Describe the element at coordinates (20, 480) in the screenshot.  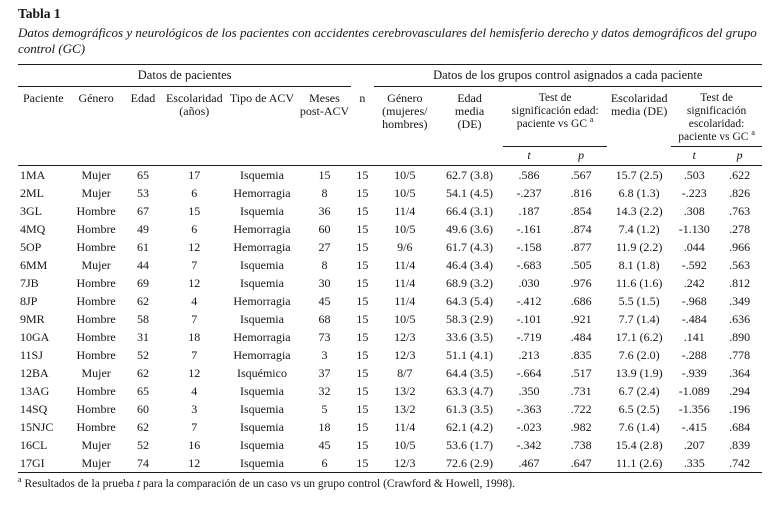
I see `footnote-marker: a` at that location.